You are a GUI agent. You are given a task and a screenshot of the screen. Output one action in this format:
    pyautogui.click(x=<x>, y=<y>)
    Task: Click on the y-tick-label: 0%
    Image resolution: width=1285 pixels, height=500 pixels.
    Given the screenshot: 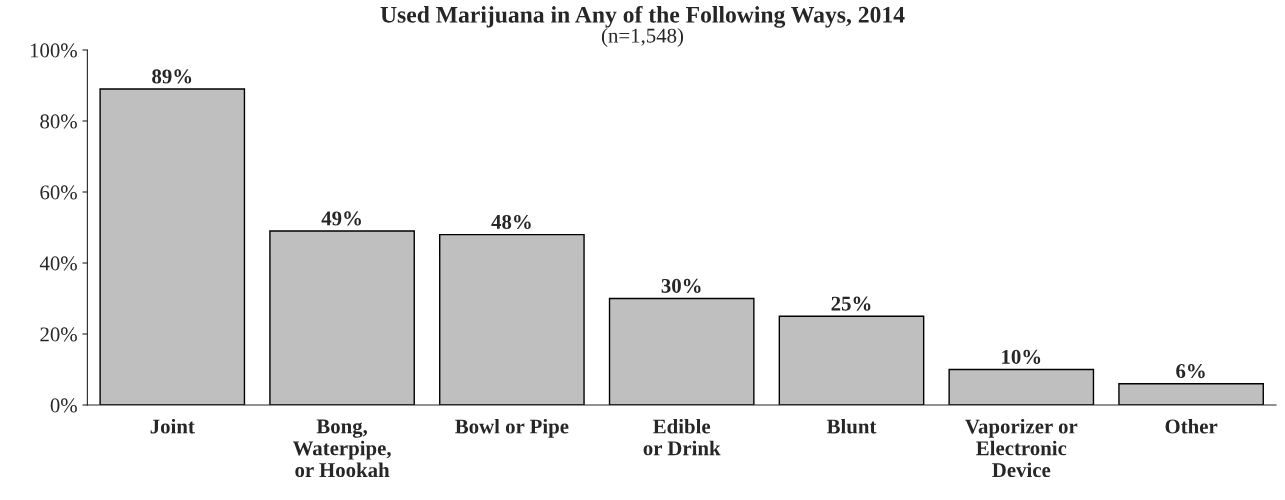 What is the action you would take?
    pyautogui.click(x=63, y=405)
    